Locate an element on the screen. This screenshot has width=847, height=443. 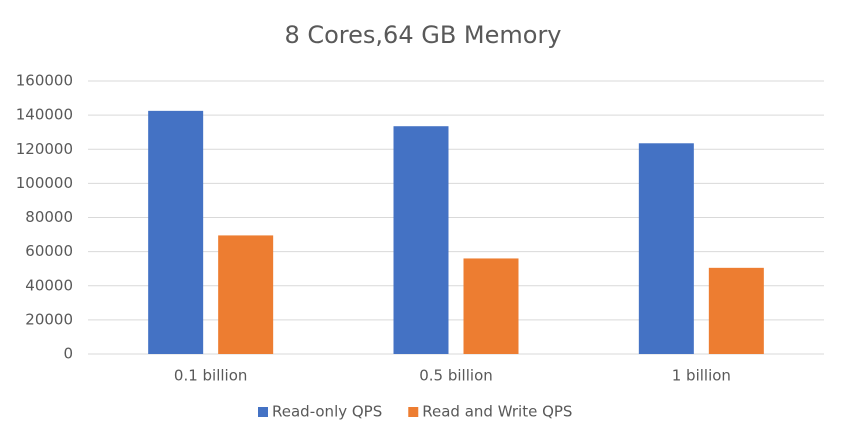
y-tick-label: 160000 is located at coordinates (44, 81).